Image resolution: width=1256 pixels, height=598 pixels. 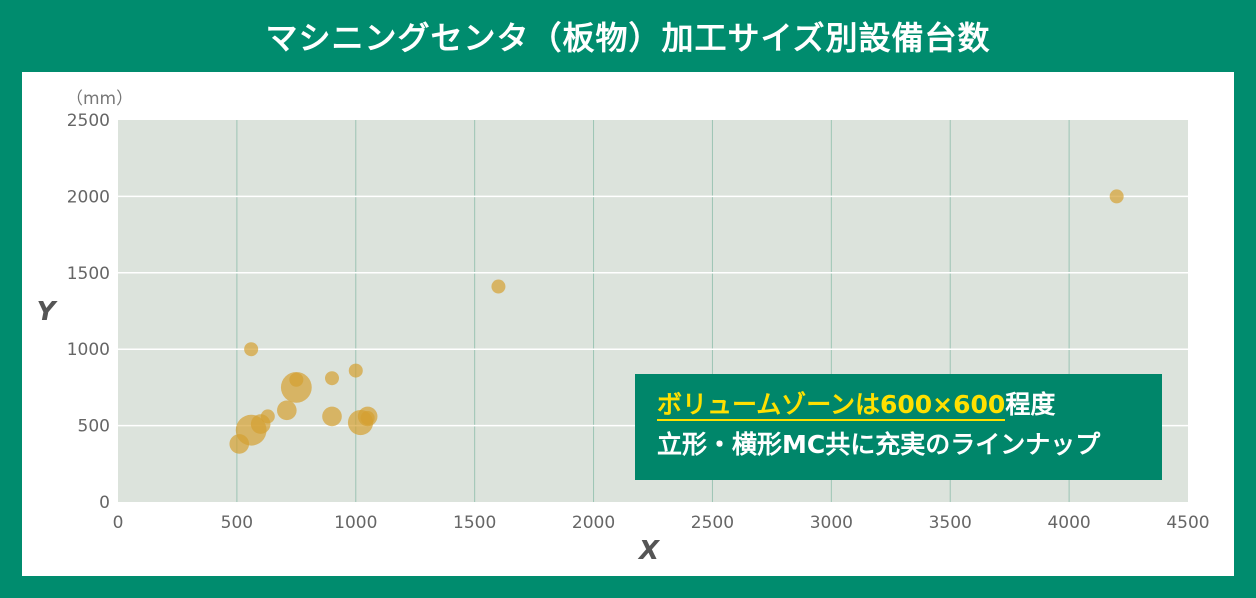 What do you see at coordinates (474, 523) in the screenshot?
I see `x-tick-label: 1500` at bounding box center [474, 523].